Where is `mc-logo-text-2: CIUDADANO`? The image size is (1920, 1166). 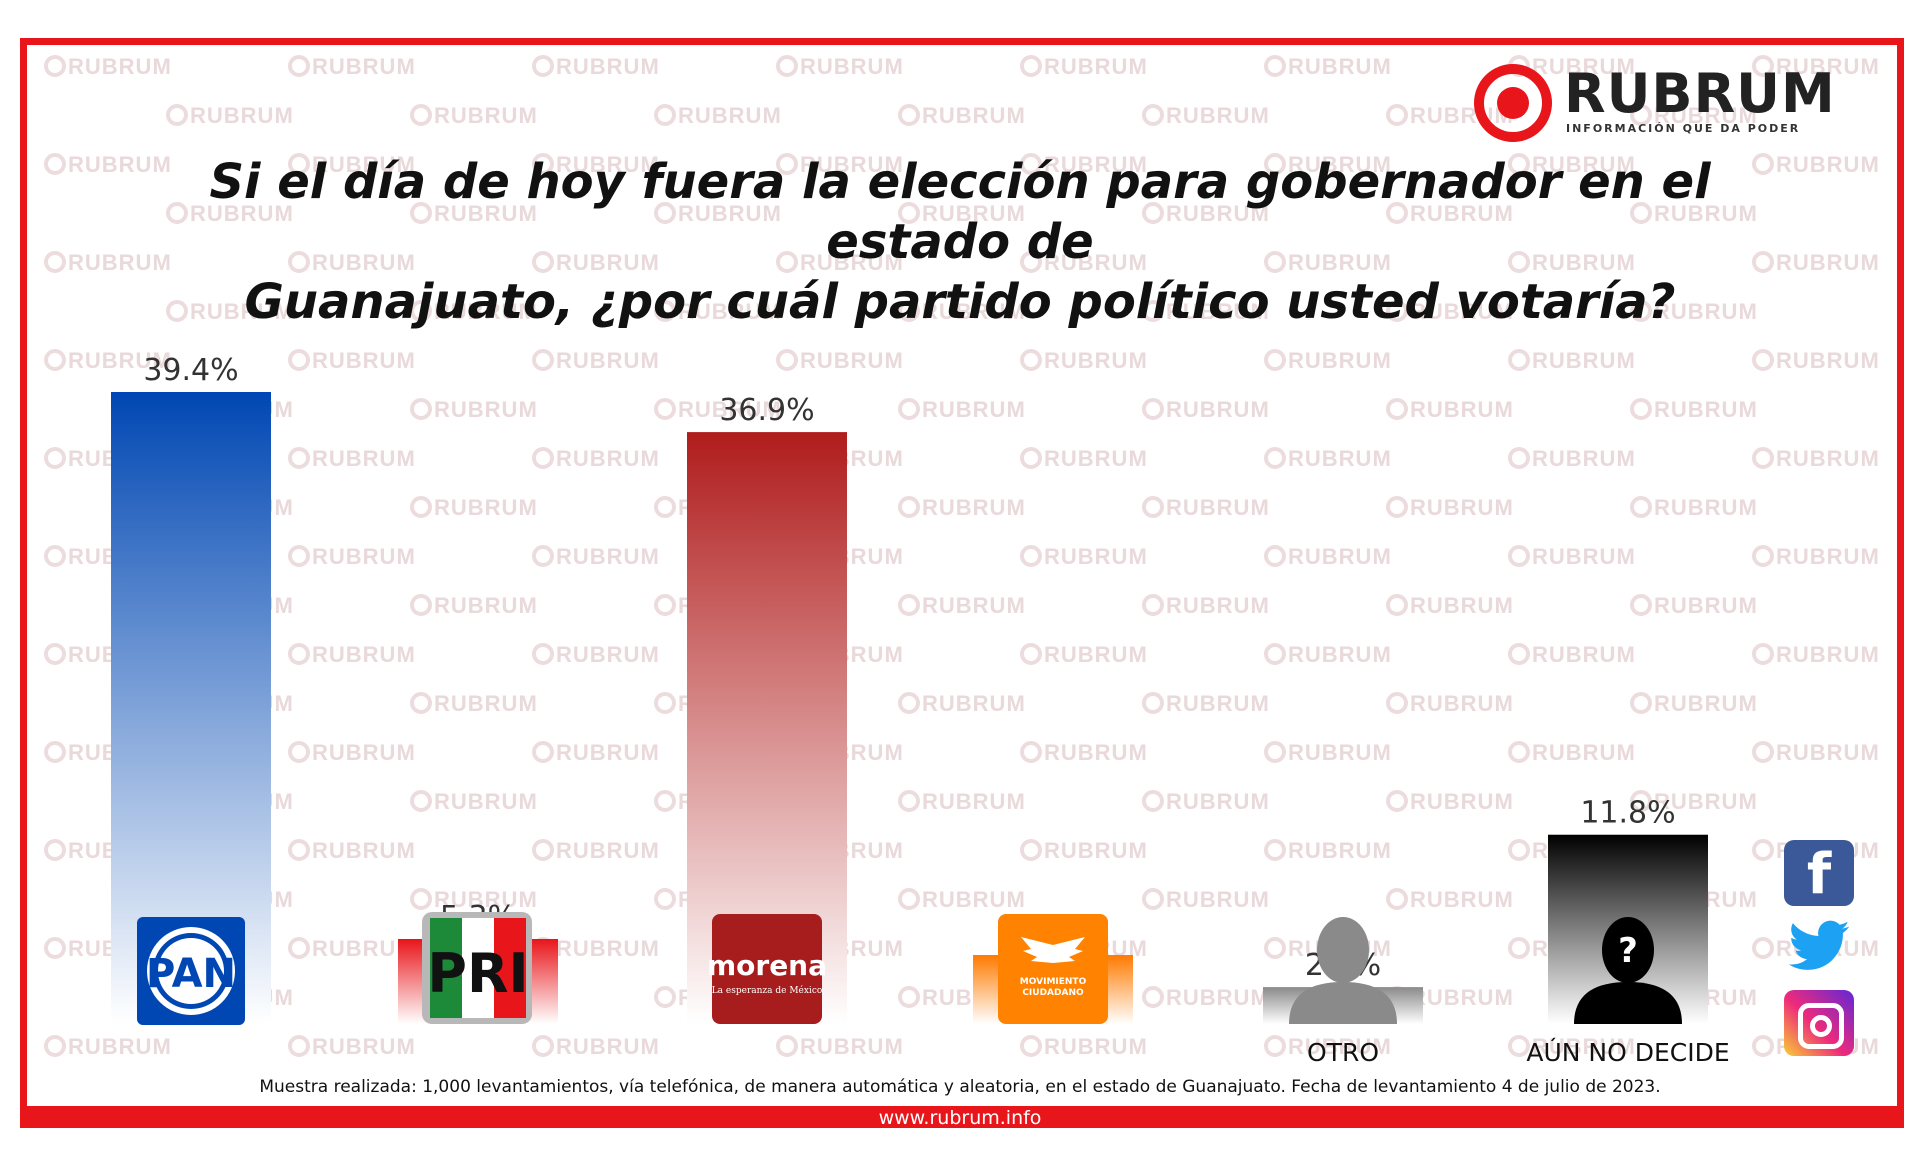 mc-logo-text-2: CIUDADANO is located at coordinates (1053, 993).